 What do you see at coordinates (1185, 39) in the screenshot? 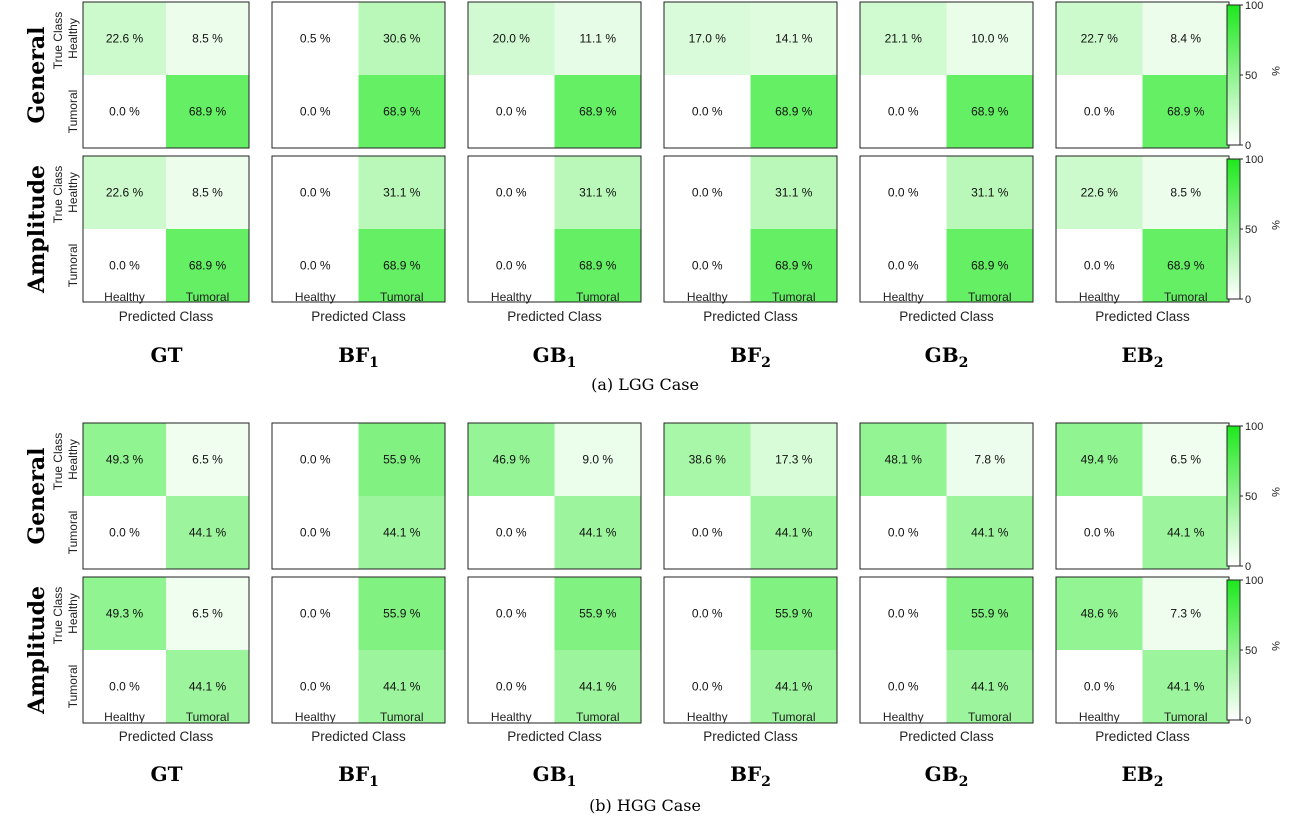
I see `cell-value: 8.4 %` at bounding box center [1185, 39].